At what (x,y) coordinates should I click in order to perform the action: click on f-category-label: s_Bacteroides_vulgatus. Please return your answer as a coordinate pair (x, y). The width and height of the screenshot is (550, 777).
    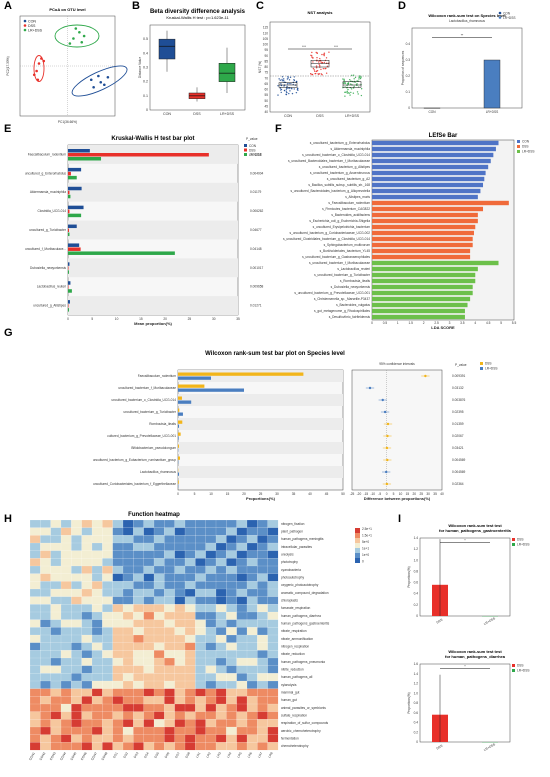
    Looking at the image, I should click on (353, 305).